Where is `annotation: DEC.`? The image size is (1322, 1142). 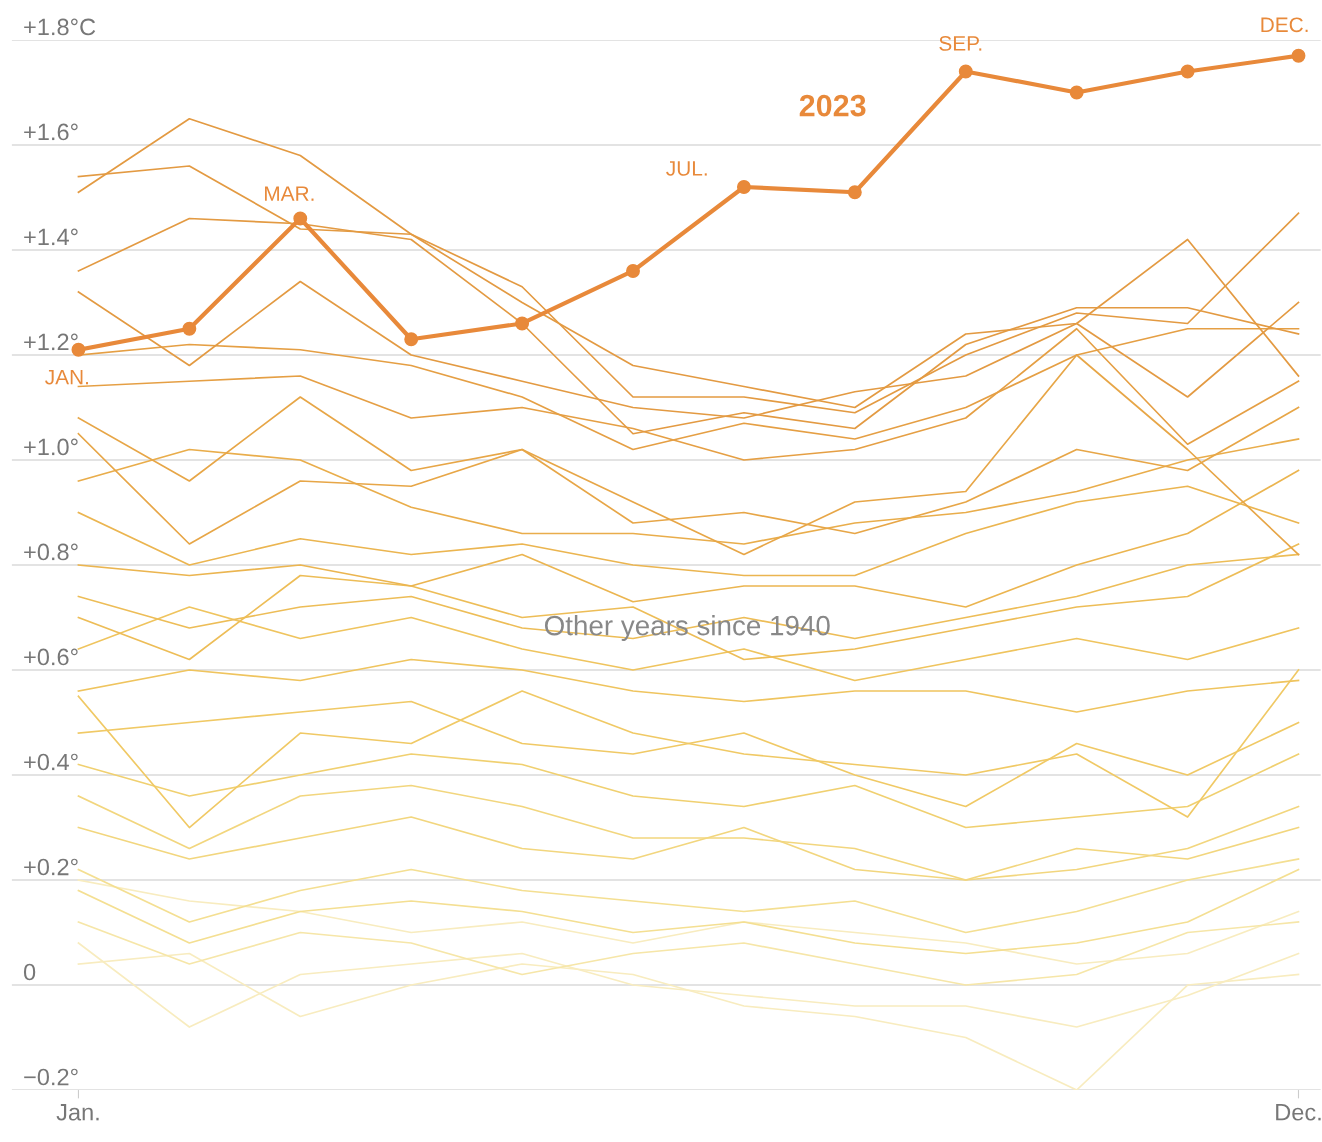
annotation: DEC. is located at coordinates (1284, 25).